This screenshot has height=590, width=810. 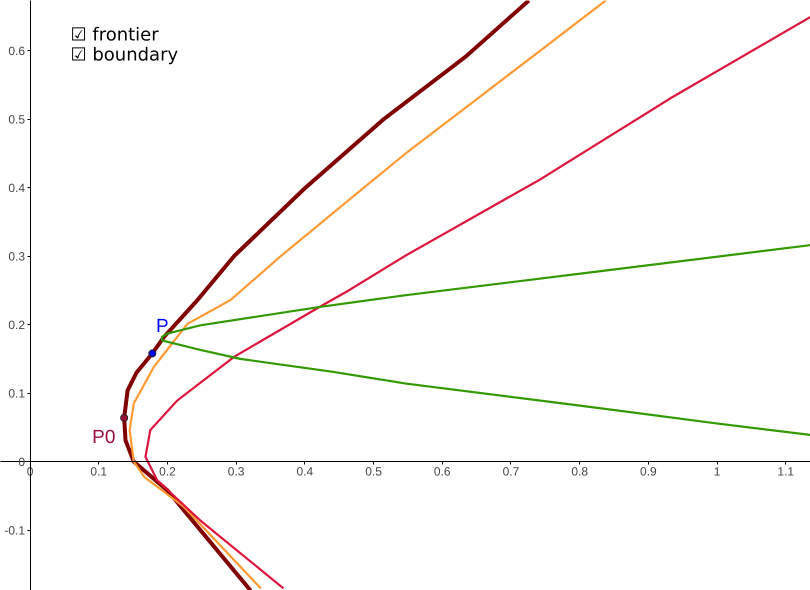 I want to click on y-tick-label: 0.1, so click(x=17, y=393).